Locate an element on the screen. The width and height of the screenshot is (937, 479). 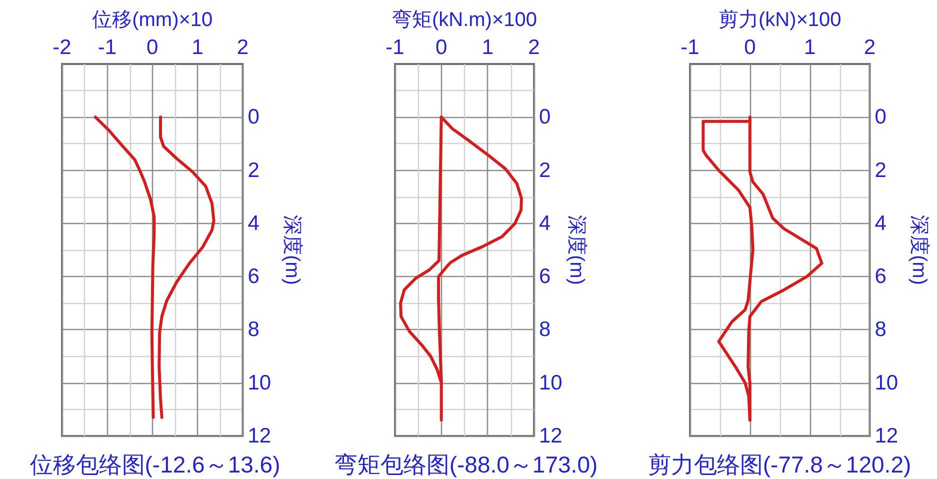
x-axis-title: 剪力(kN)×100 is located at coordinates (780, 20).